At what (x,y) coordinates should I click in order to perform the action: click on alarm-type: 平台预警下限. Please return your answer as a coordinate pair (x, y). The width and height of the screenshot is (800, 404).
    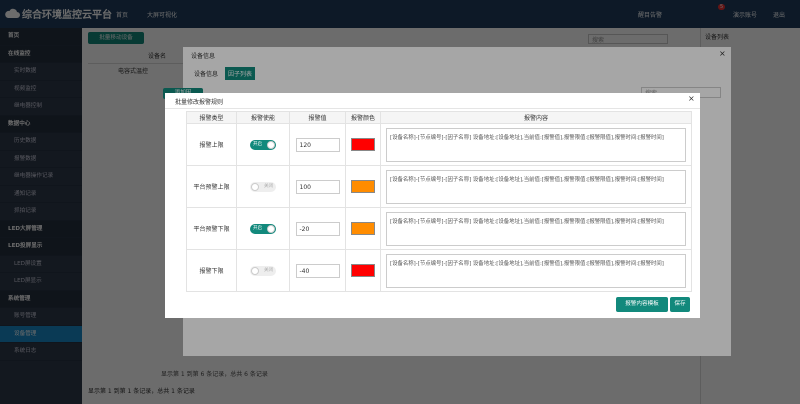
    Looking at the image, I should click on (211, 229).